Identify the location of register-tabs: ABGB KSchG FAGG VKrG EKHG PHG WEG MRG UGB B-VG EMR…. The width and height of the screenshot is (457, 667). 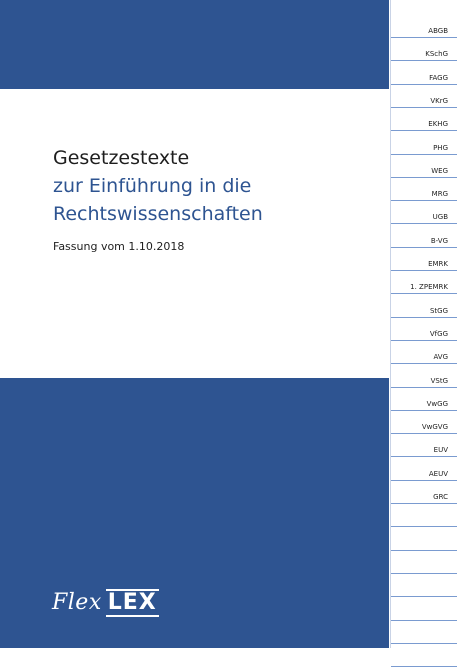
(423, 333).